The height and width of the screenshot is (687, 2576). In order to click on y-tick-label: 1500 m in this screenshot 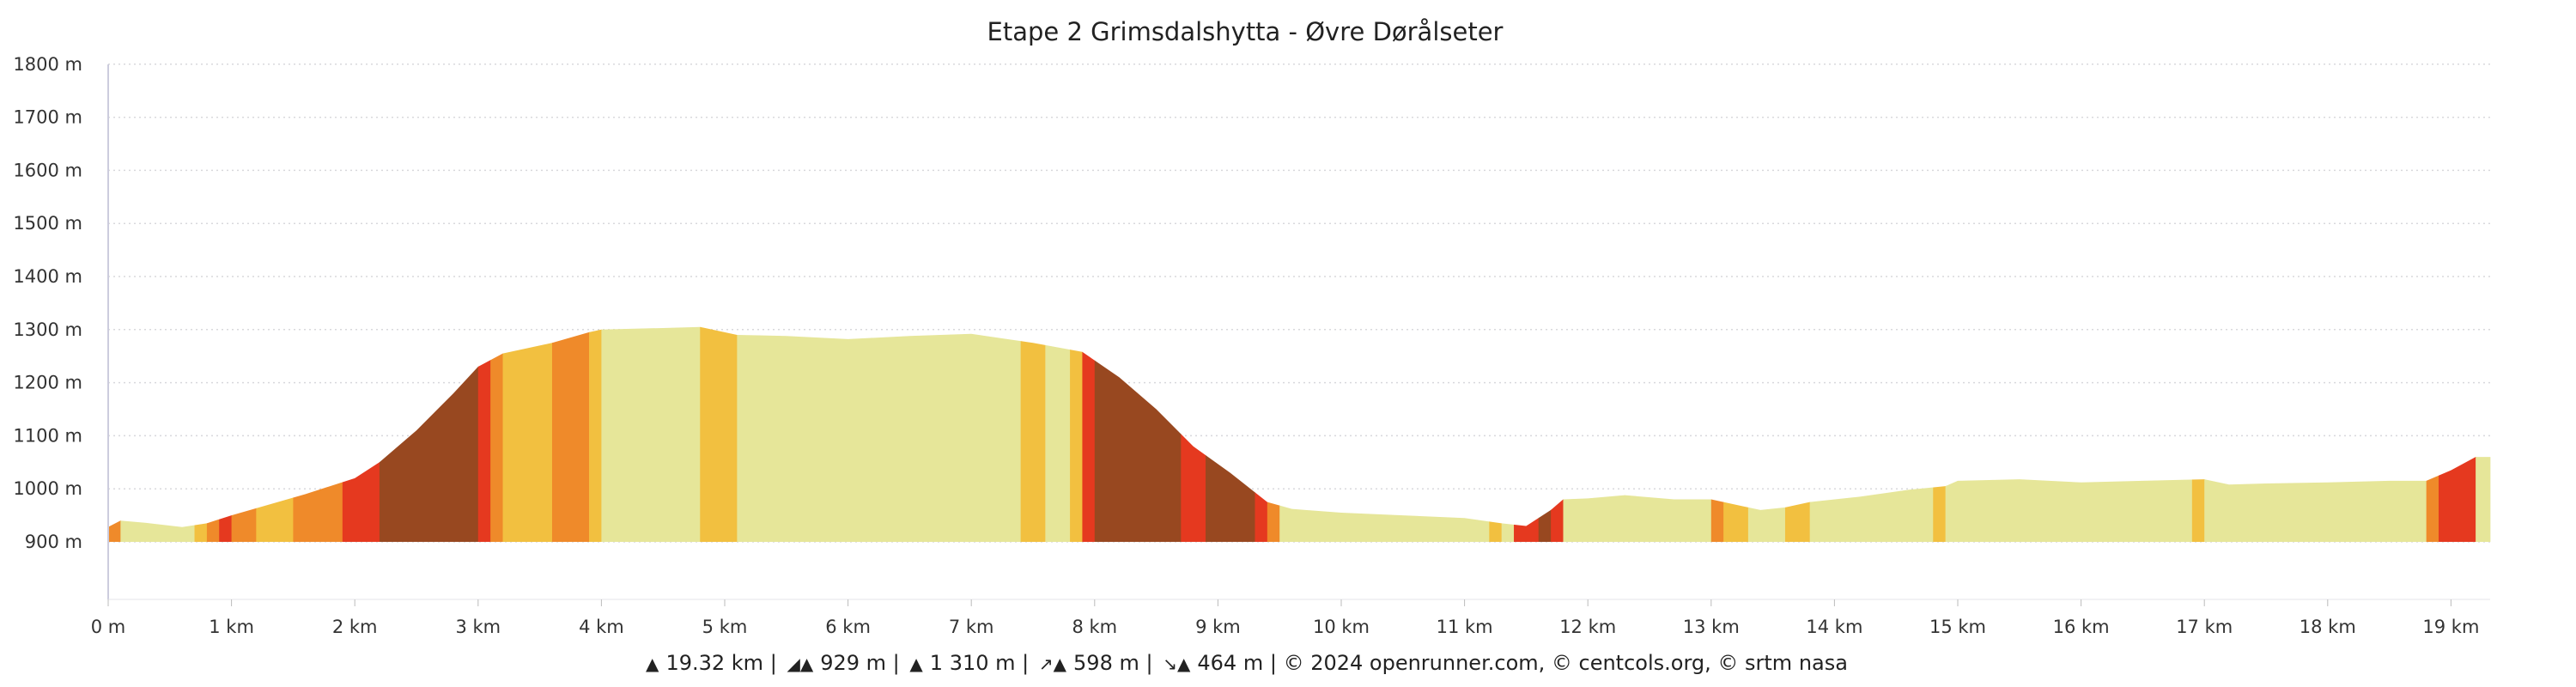, I will do `click(48, 223)`.